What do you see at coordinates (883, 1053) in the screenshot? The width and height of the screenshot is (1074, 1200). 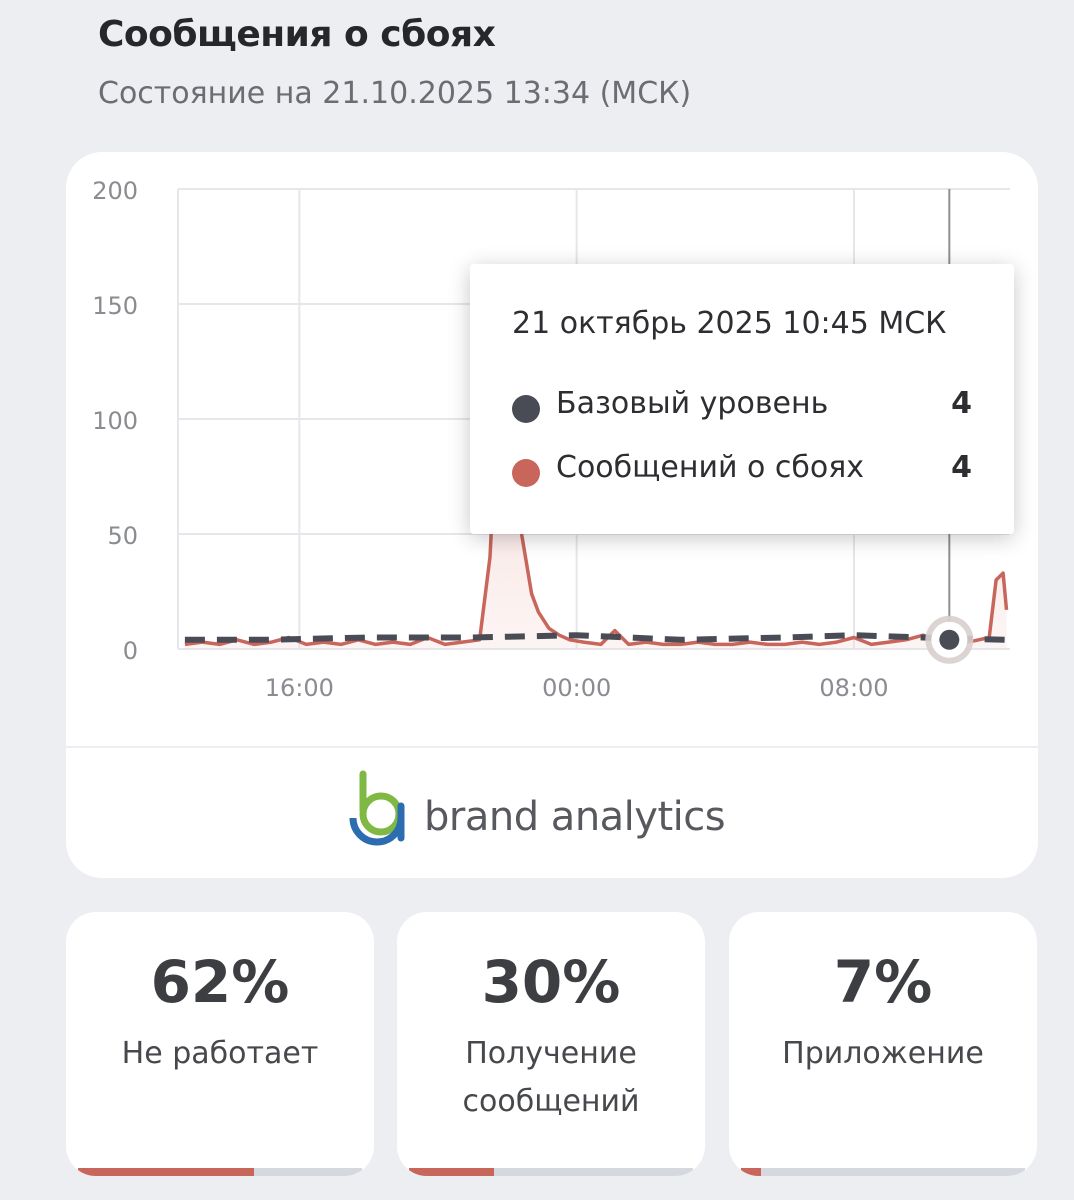 I see `stat-label: Приложение` at bounding box center [883, 1053].